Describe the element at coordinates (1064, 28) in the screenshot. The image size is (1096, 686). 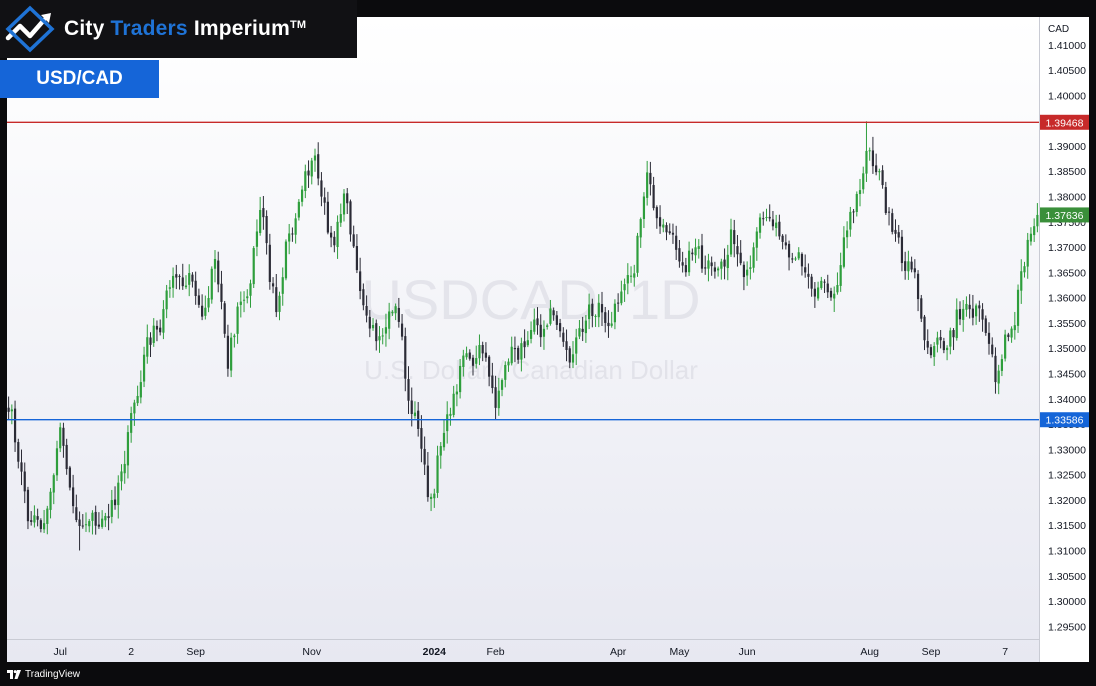
I see `currency-label-bg` at that location.